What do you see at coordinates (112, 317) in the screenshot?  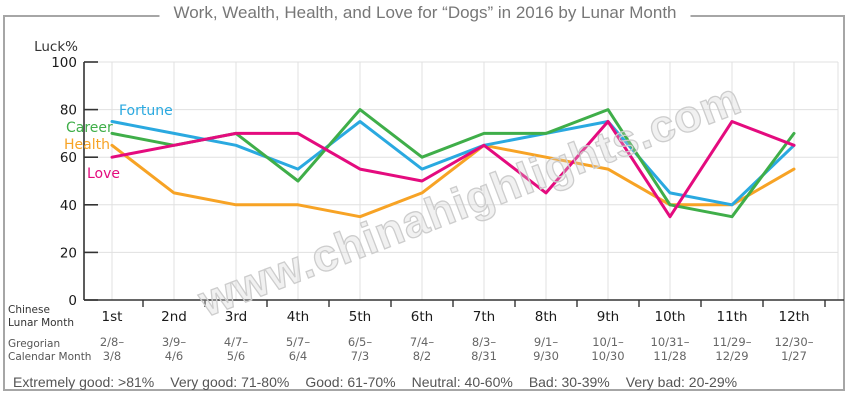 I see `month-label: 1st` at bounding box center [112, 317].